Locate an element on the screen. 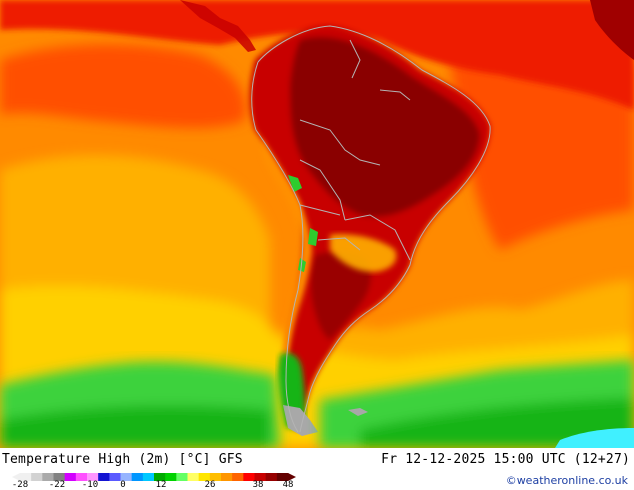 The image size is (634, 490). map-title: Temperature High (2m) [°C] GFS is located at coordinates (122, 459).